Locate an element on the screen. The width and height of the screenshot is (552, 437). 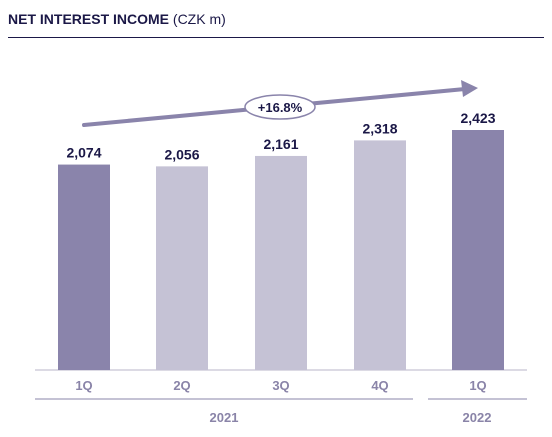
growth-badge-label: +16.8% is located at coordinates (280, 107).